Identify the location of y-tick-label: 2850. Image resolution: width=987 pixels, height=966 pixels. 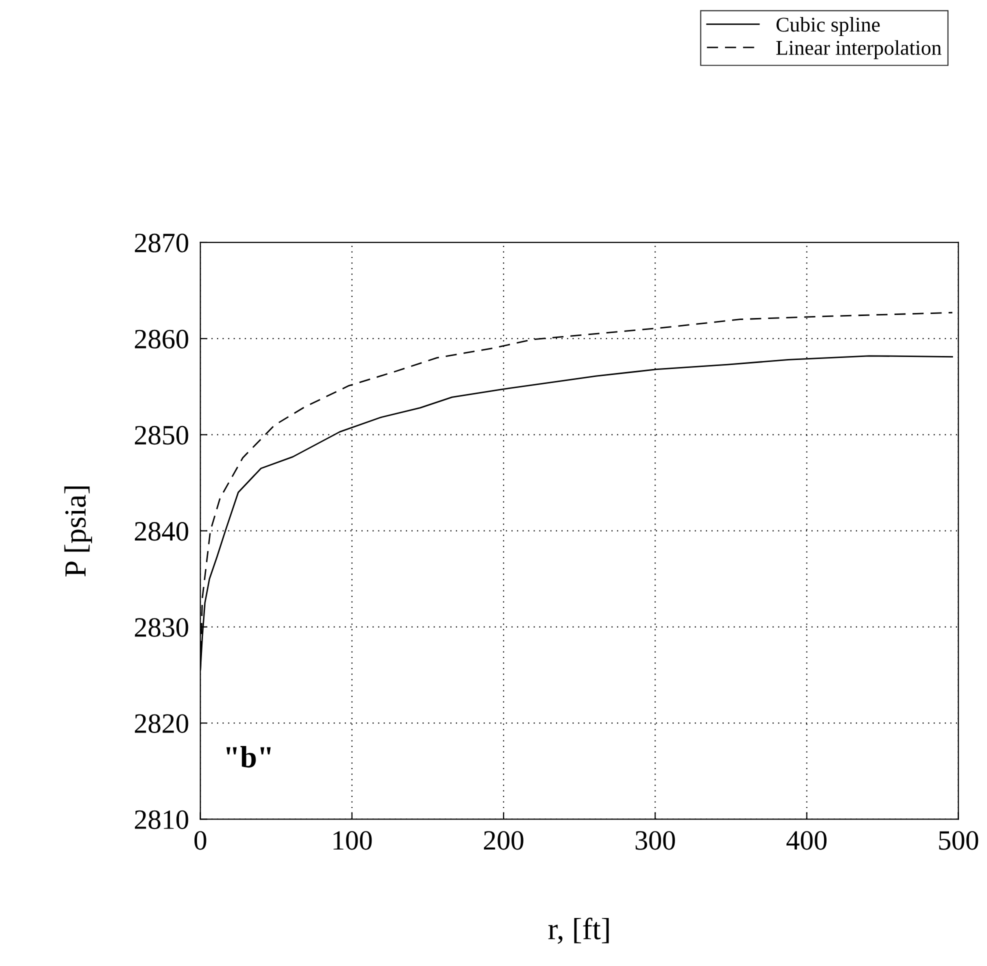
(161, 435).